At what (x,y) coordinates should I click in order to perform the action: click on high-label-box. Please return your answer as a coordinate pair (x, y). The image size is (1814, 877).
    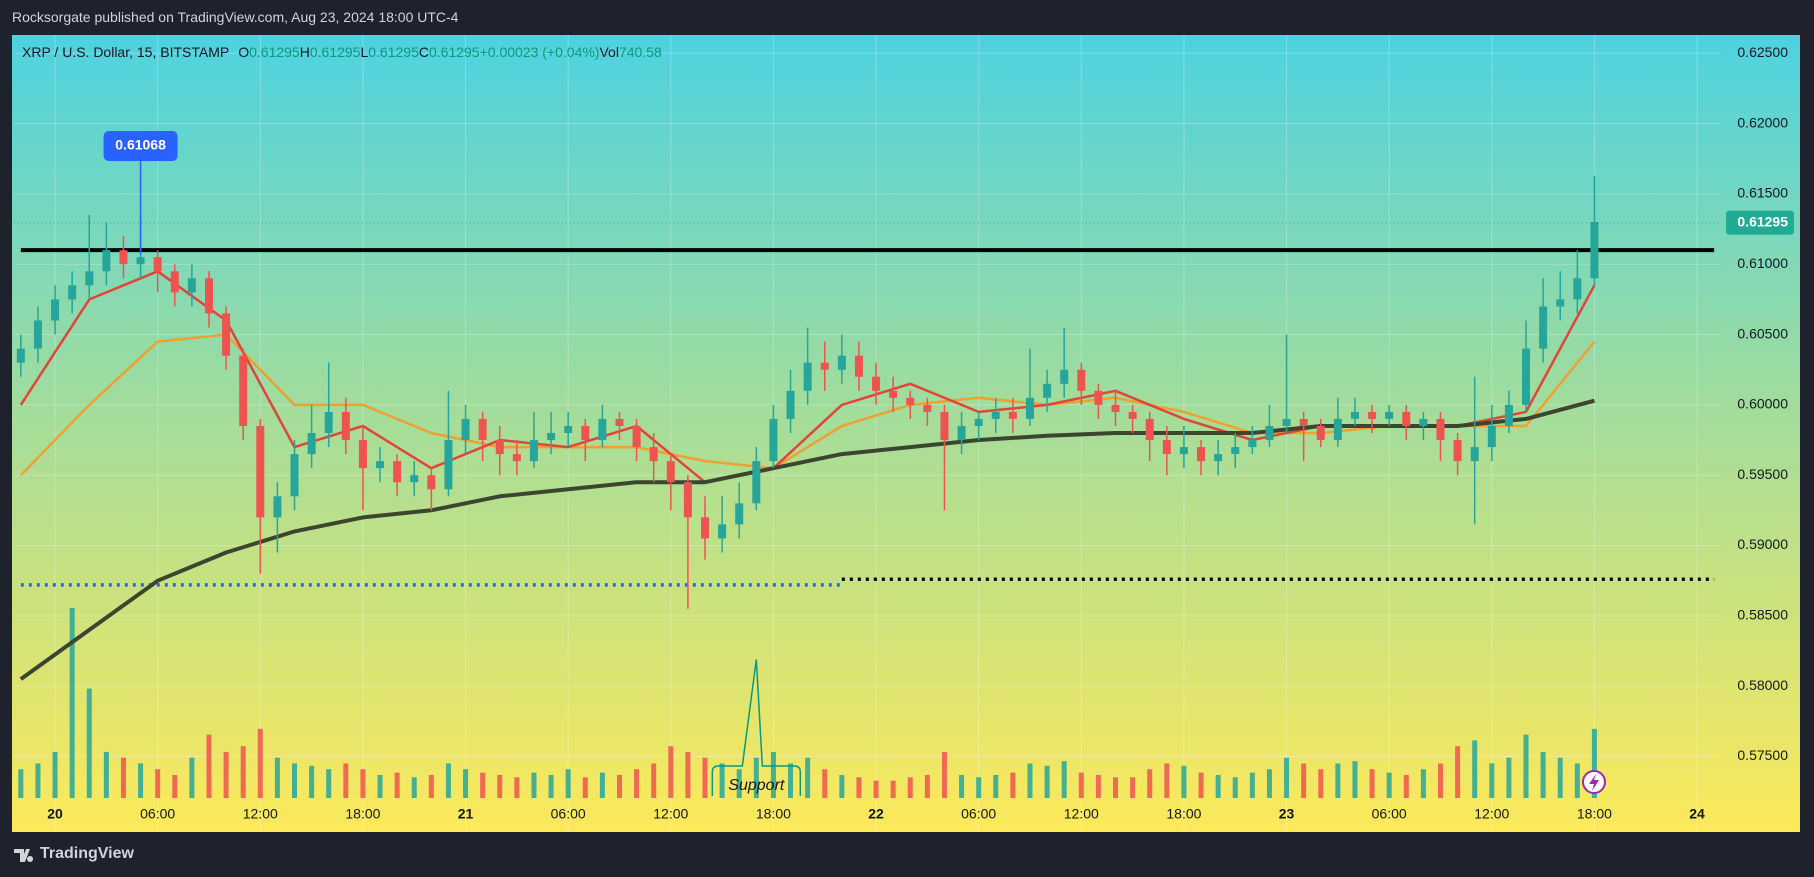
    Looking at the image, I should click on (140, 146).